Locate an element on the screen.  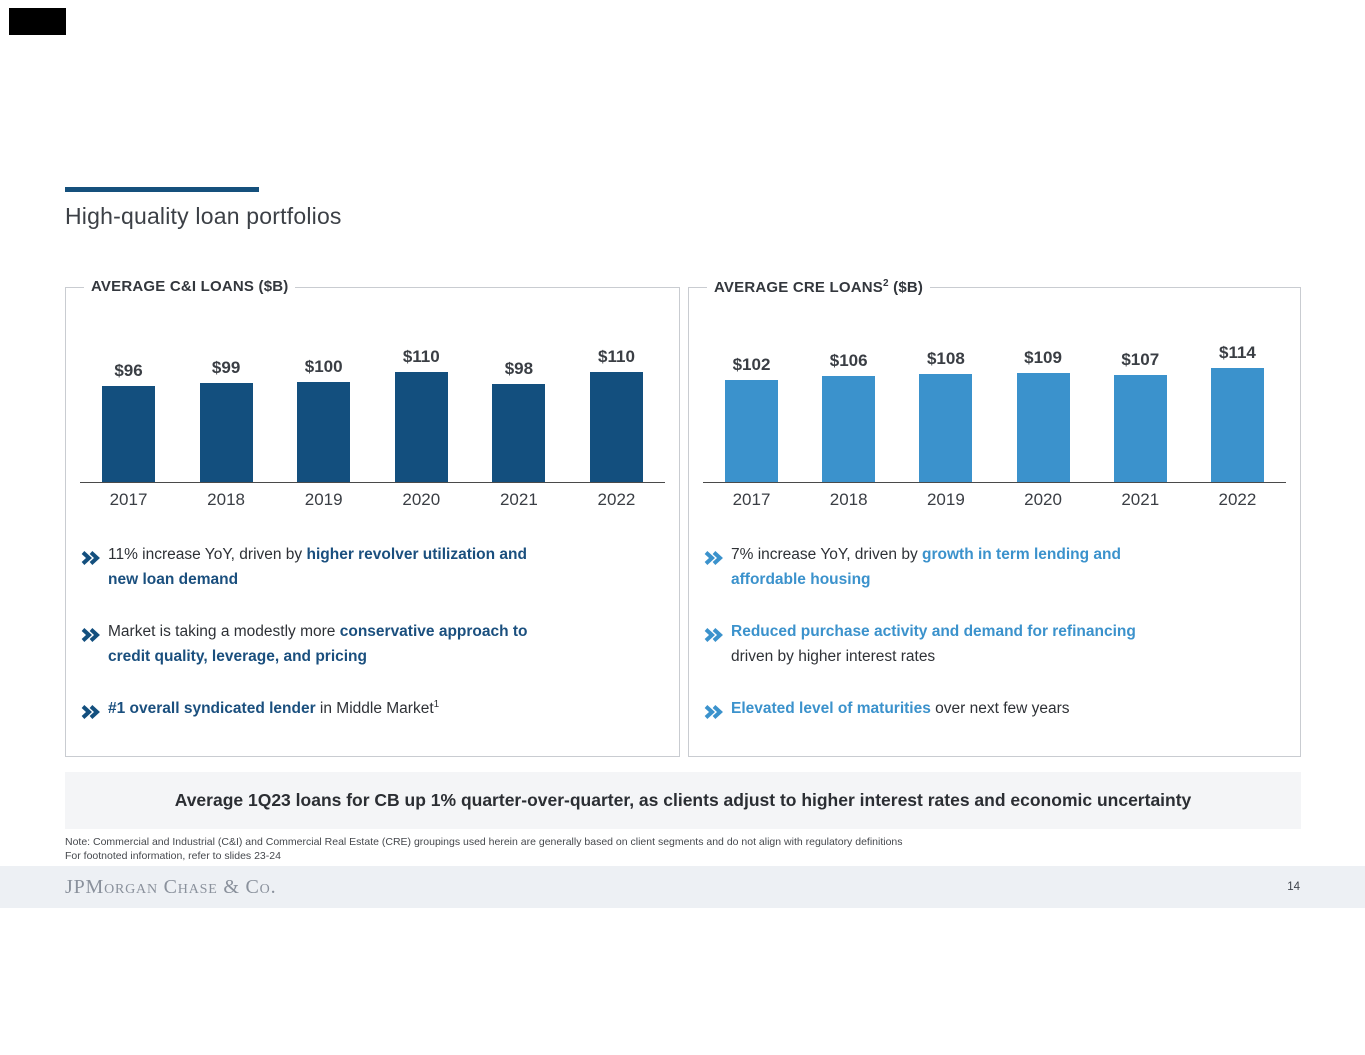
highlight-text: Elevated level of maturities is located at coordinates (831, 708).